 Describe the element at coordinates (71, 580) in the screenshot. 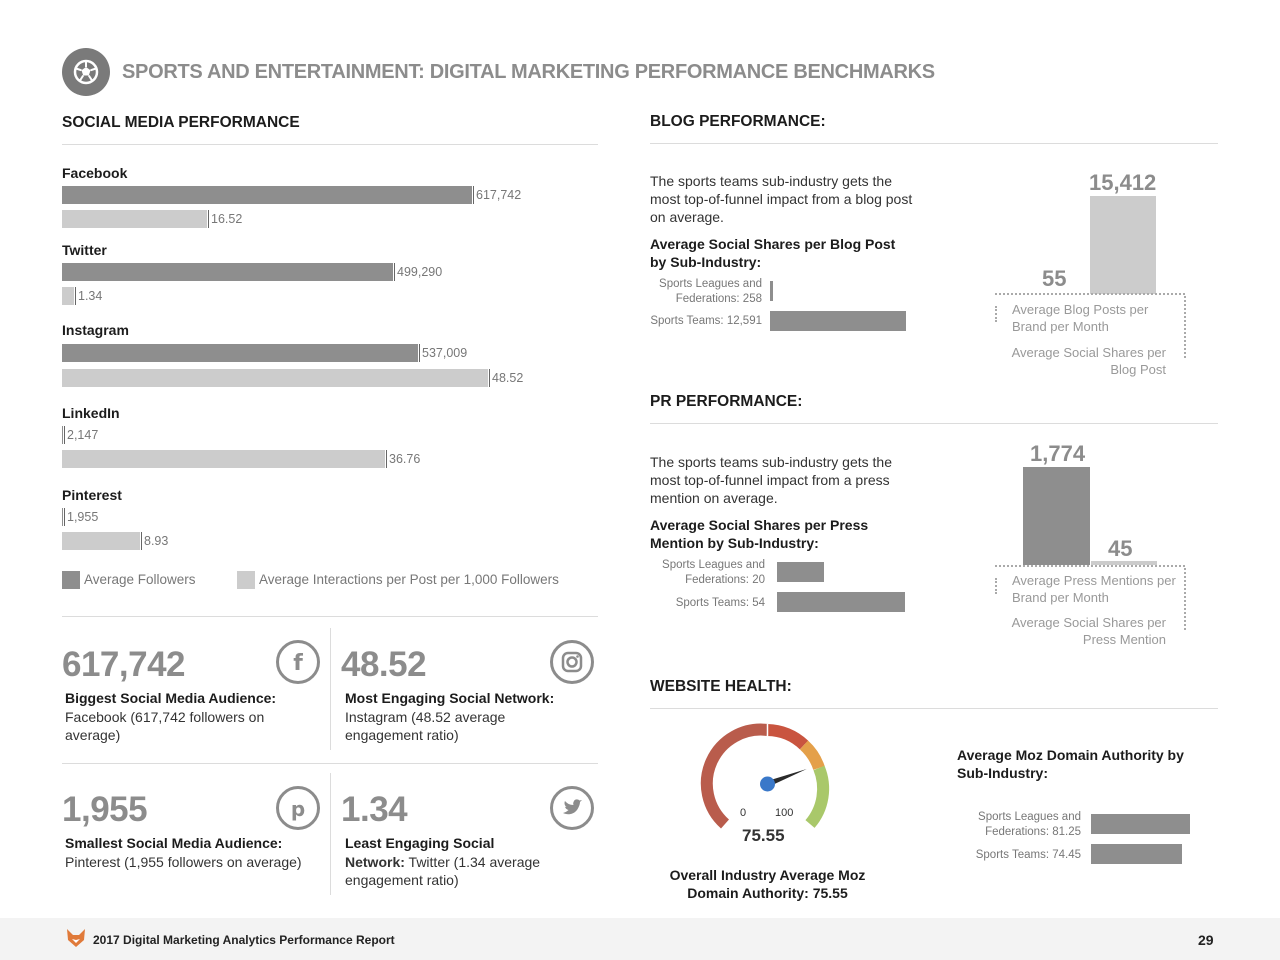

I see `legend-swatch-followers` at that location.